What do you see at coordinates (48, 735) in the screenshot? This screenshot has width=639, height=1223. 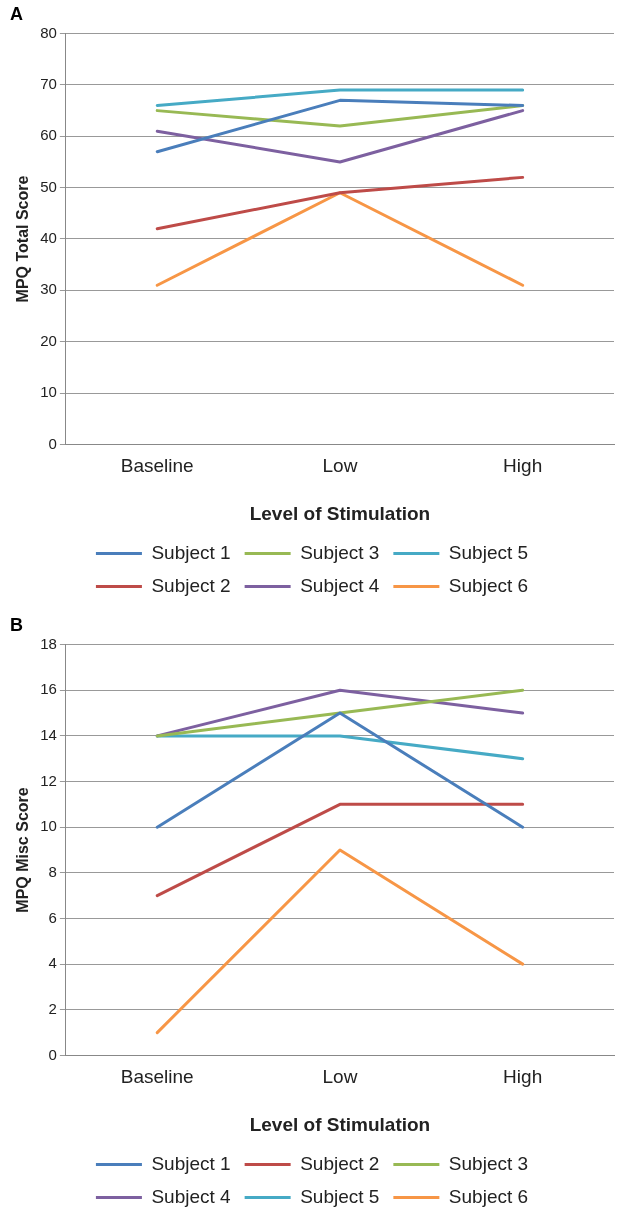 I see `y-tick-label: 14` at bounding box center [48, 735].